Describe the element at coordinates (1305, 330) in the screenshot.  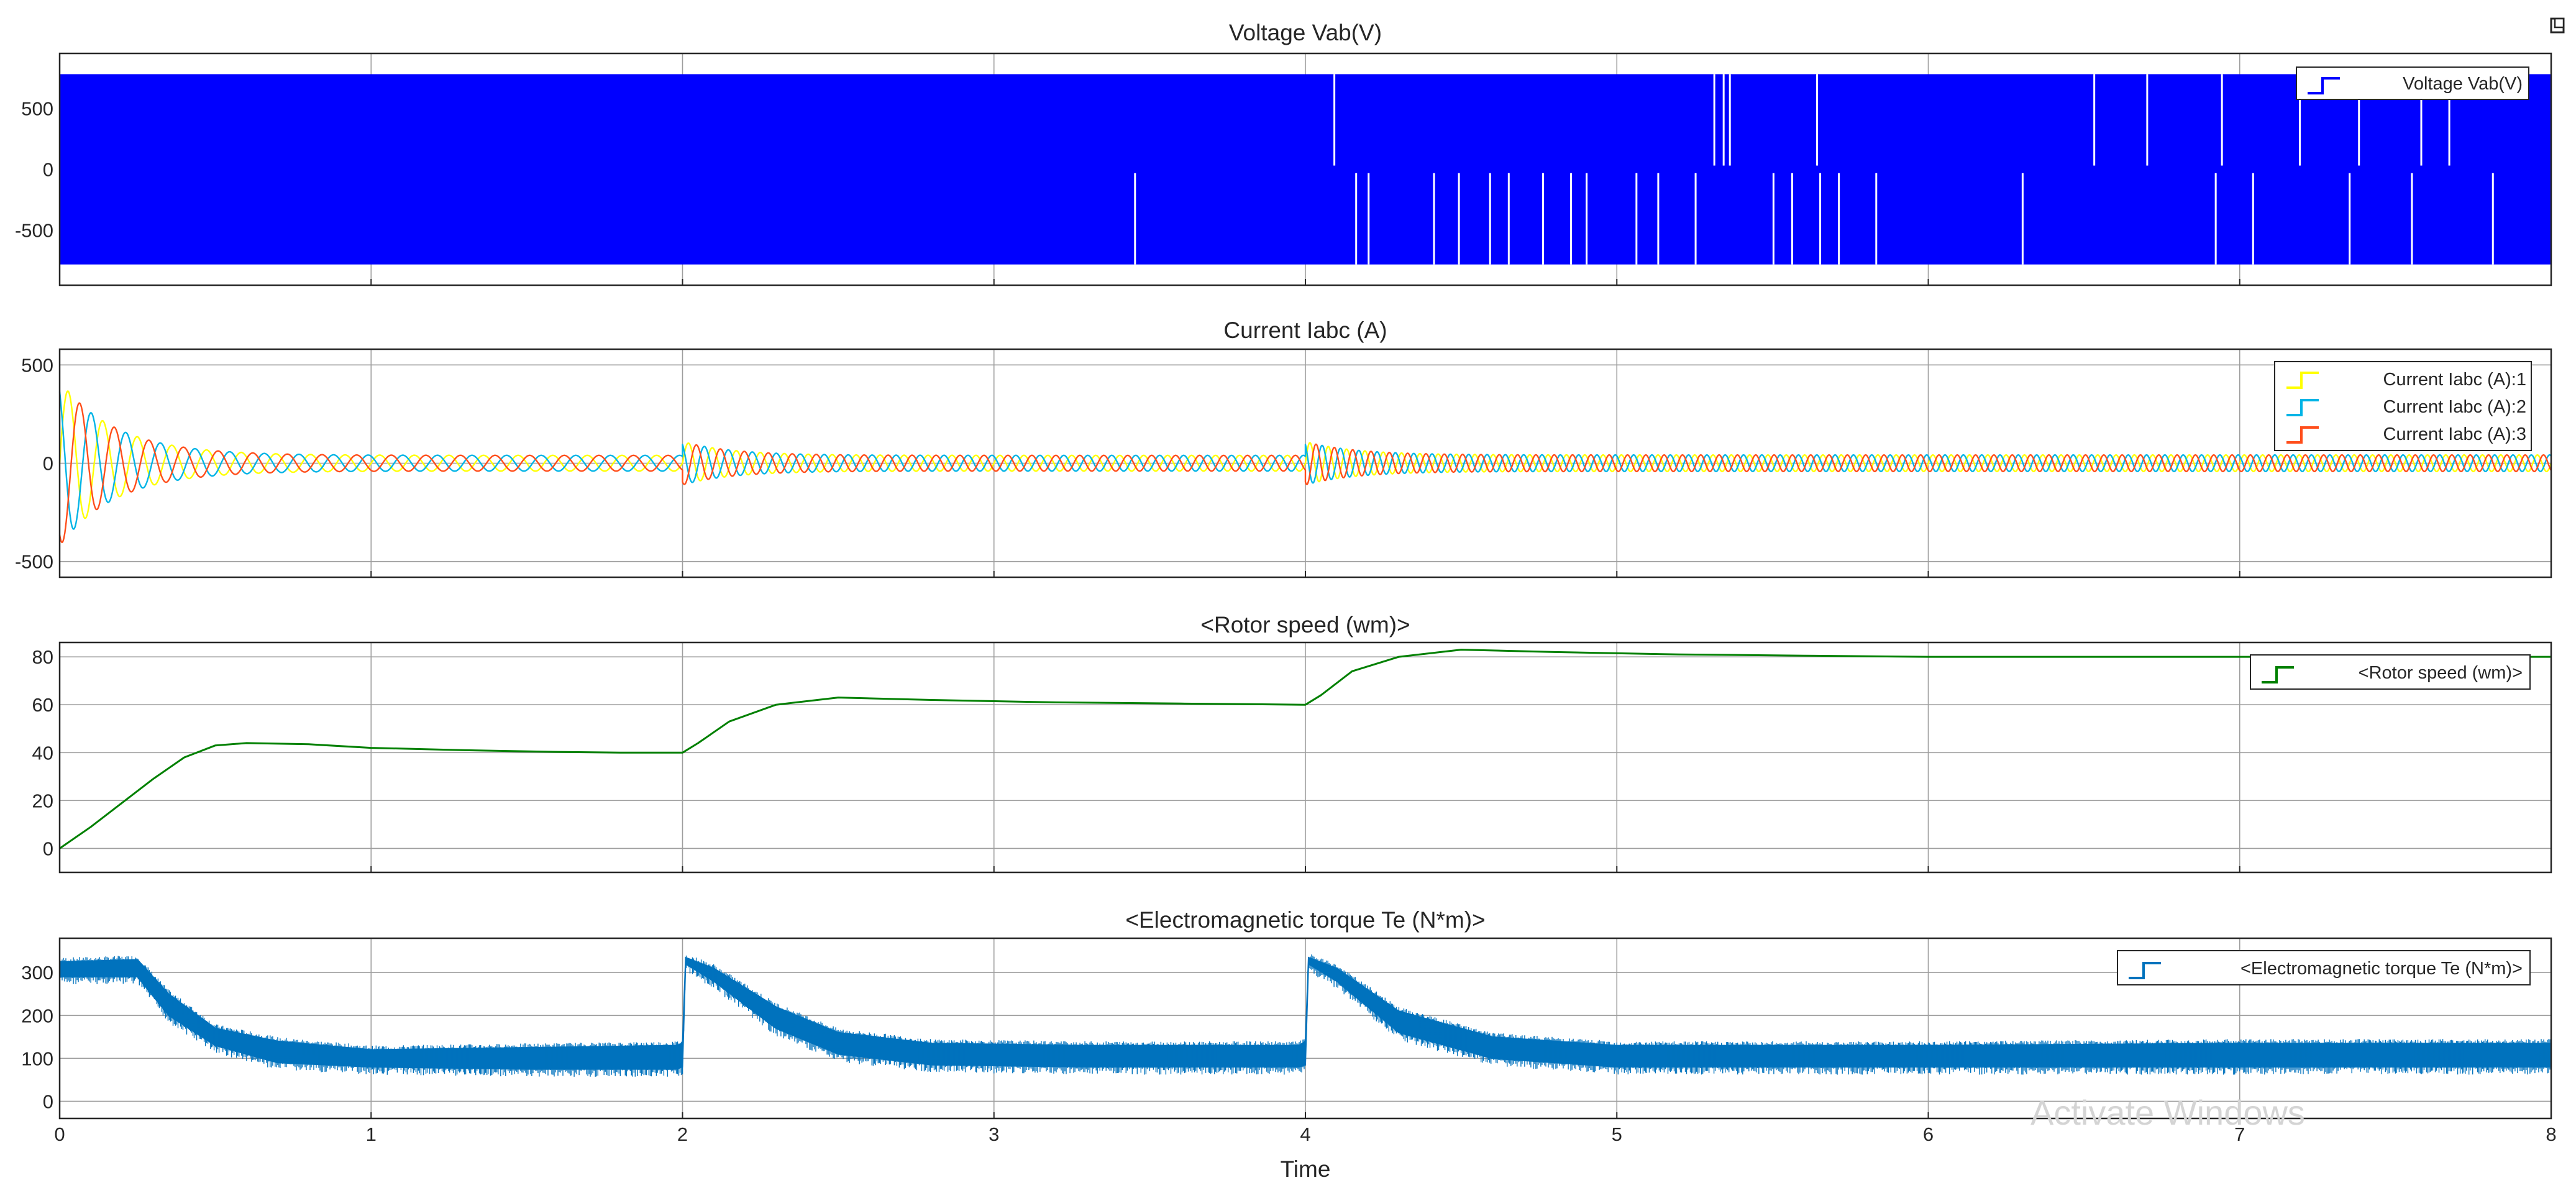
I see `panel-current-title: Current Iabc (A)` at that location.